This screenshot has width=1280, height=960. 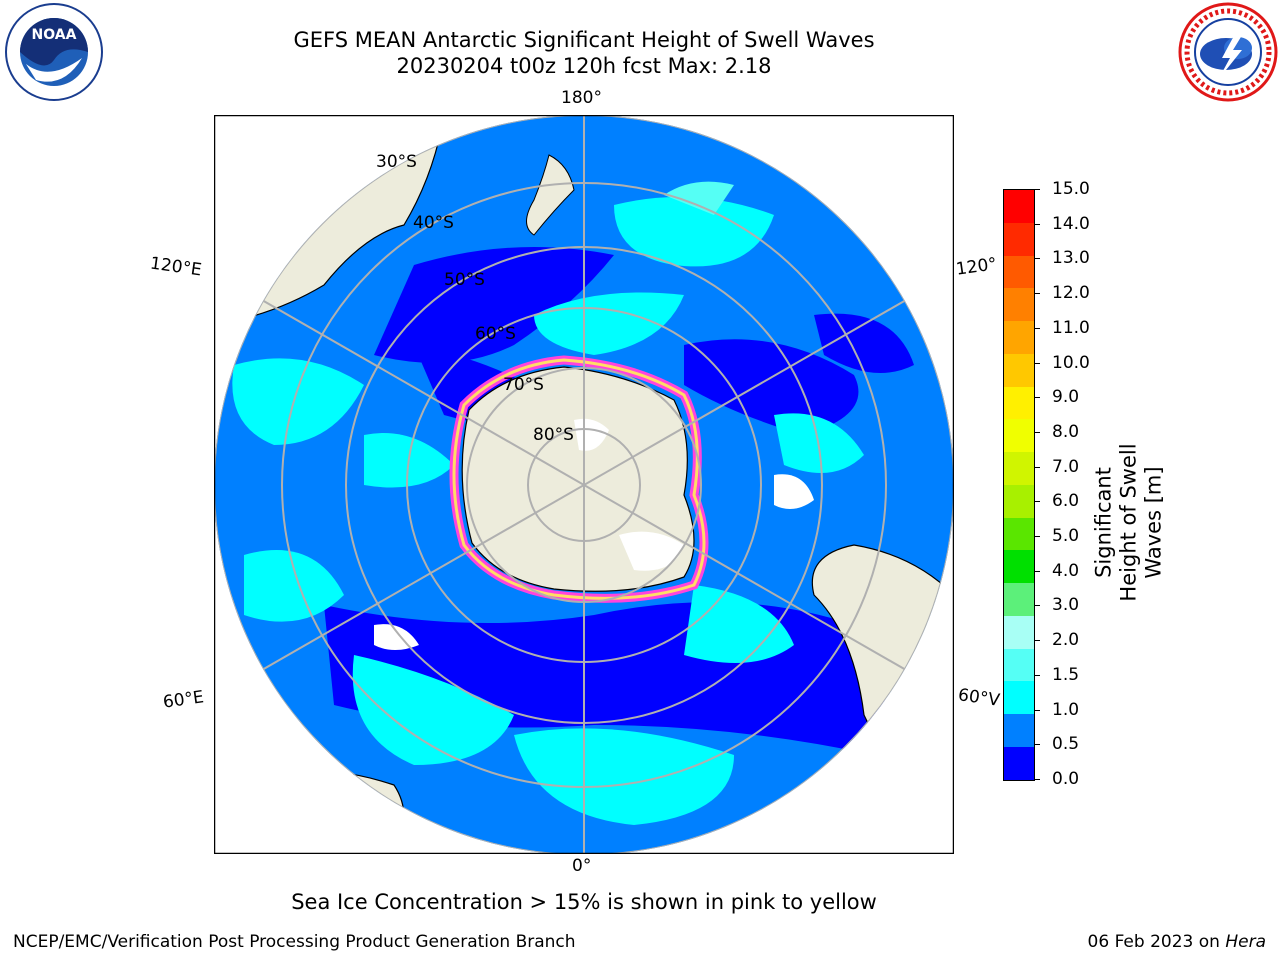 What do you see at coordinates (1066, 709) in the screenshot?
I see `colorbar-tick-label: 1.0` at bounding box center [1066, 709].